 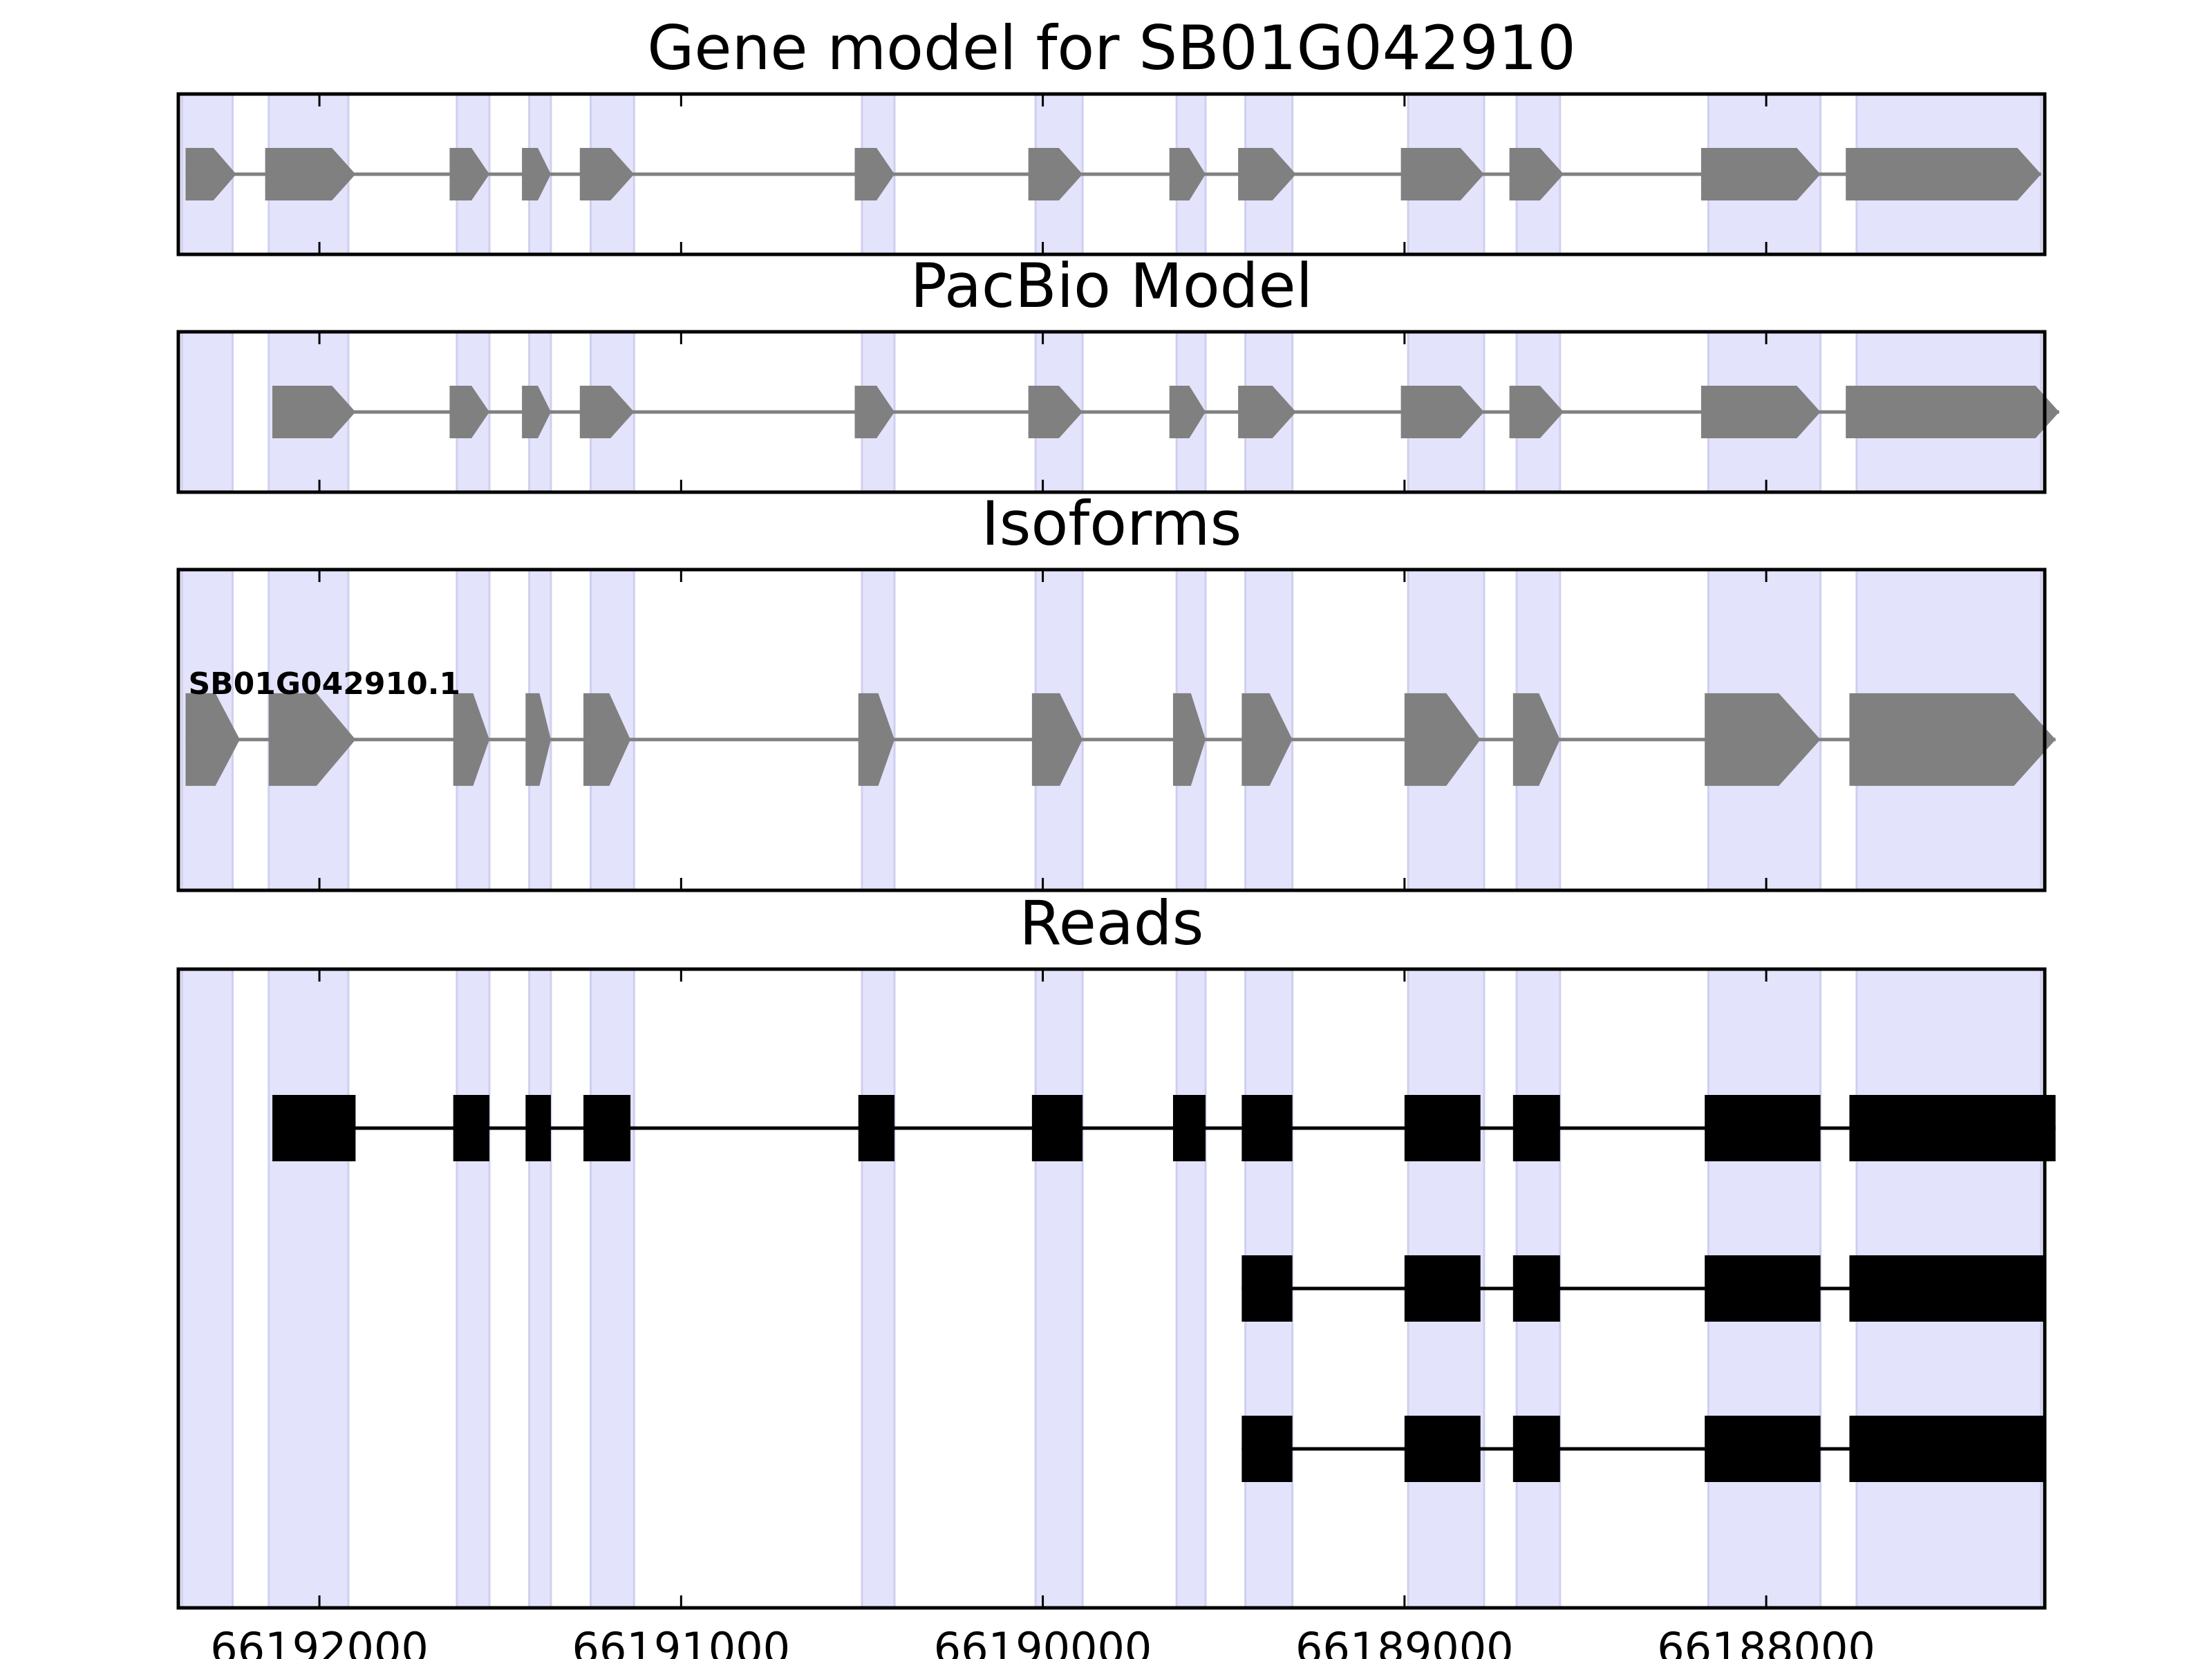 I want to click on isoform-label: SB01G042910.1, so click(x=324, y=684).